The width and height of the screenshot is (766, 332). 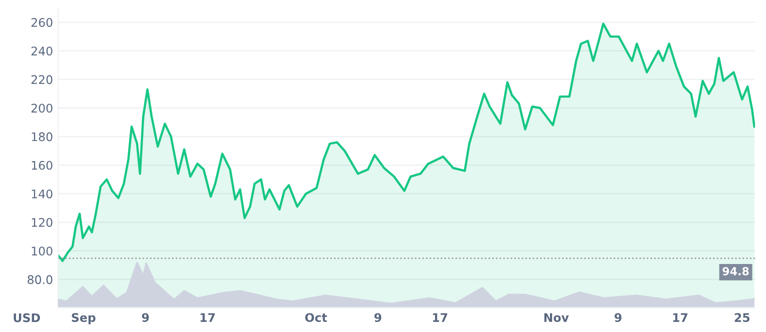 I want to click on y-tick-label: 120, so click(x=42, y=222).